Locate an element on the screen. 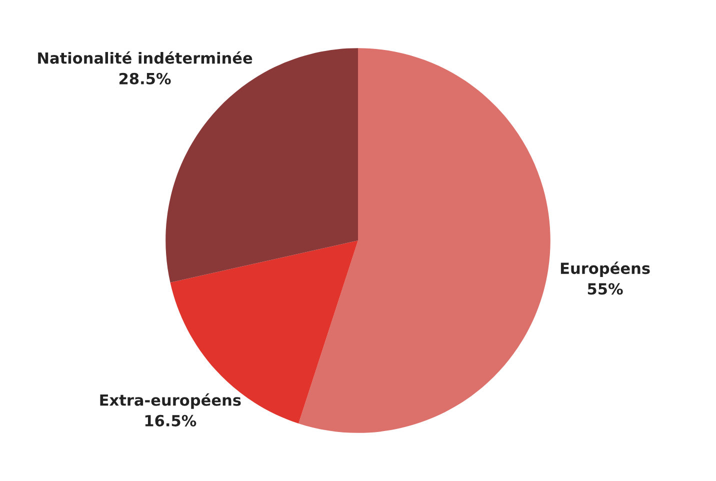 This screenshot has height=481, width=716. data-label: 55% is located at coordinates (605, 289).